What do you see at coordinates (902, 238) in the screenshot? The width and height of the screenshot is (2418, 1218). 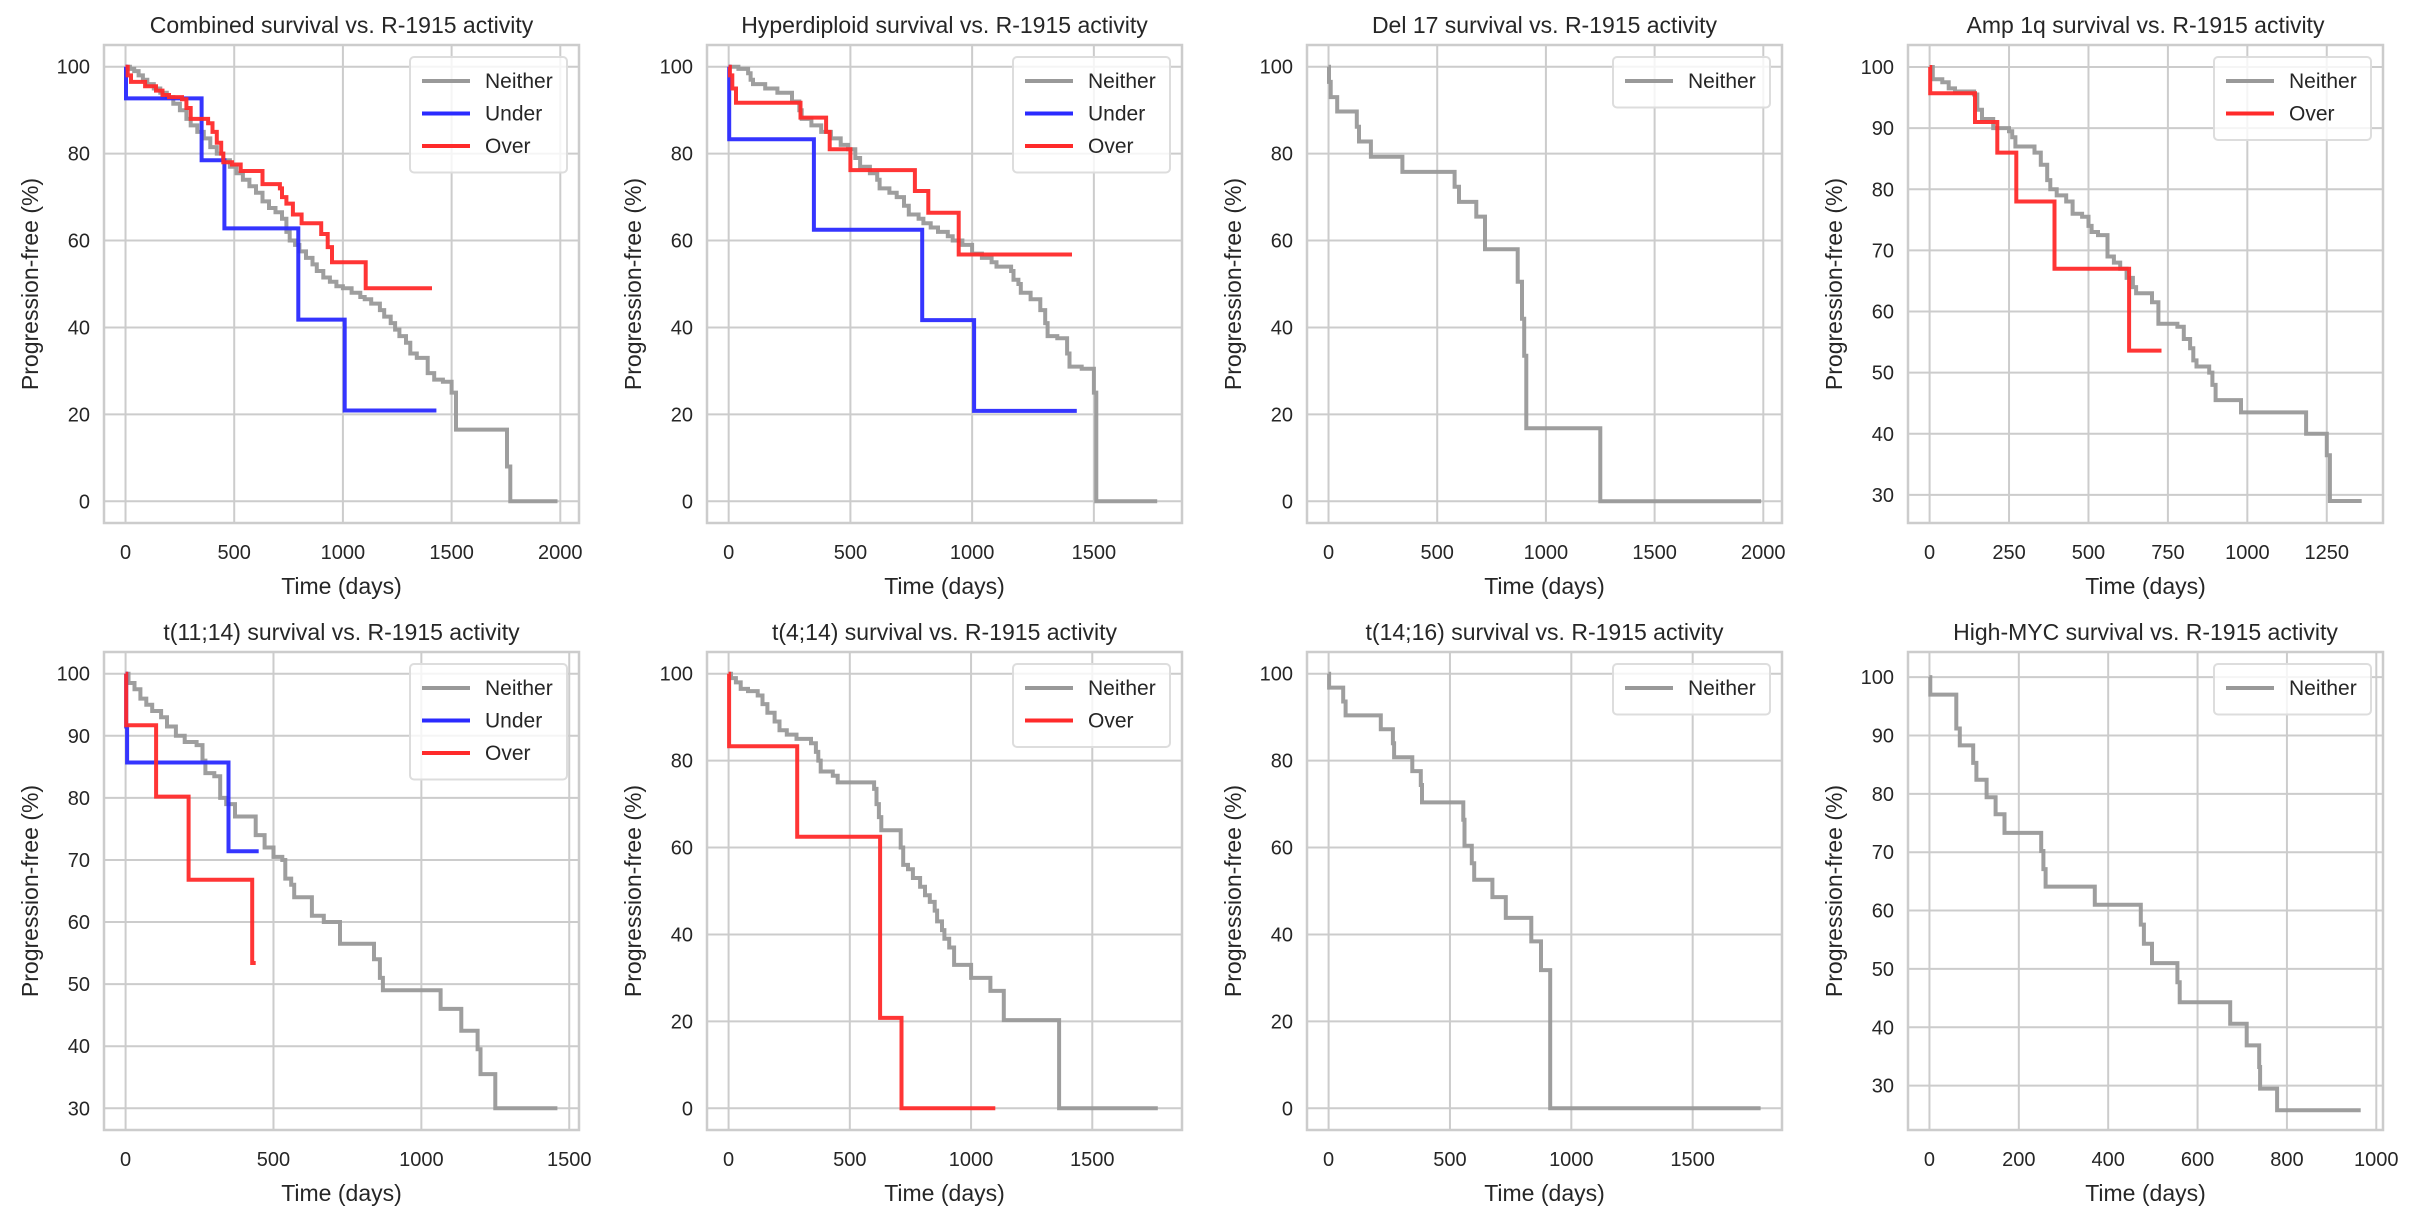 I see `series-line-under` at bounding box center [902, 238].